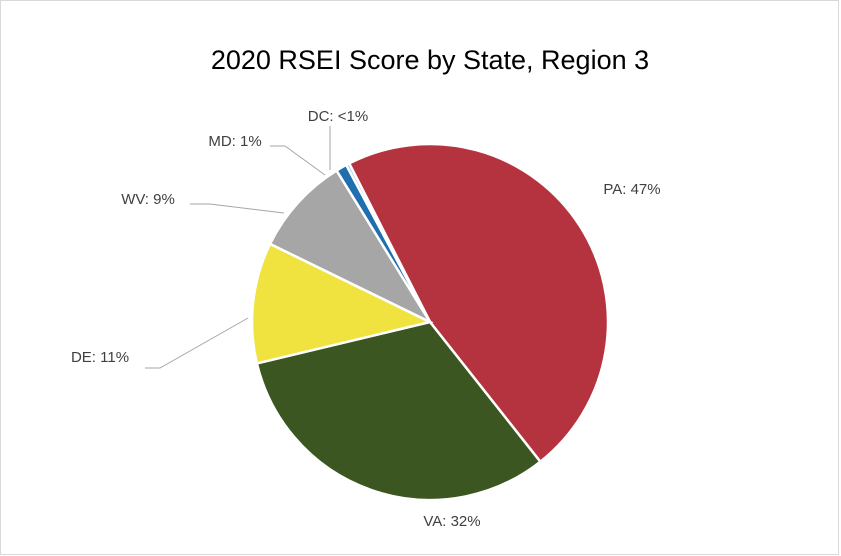 This screenshot has height=556, width=841. What do you see at coordinates (100, 357) in the screenshot?
I see `data-label: DE: 11%` at bounding box center [100, 357].